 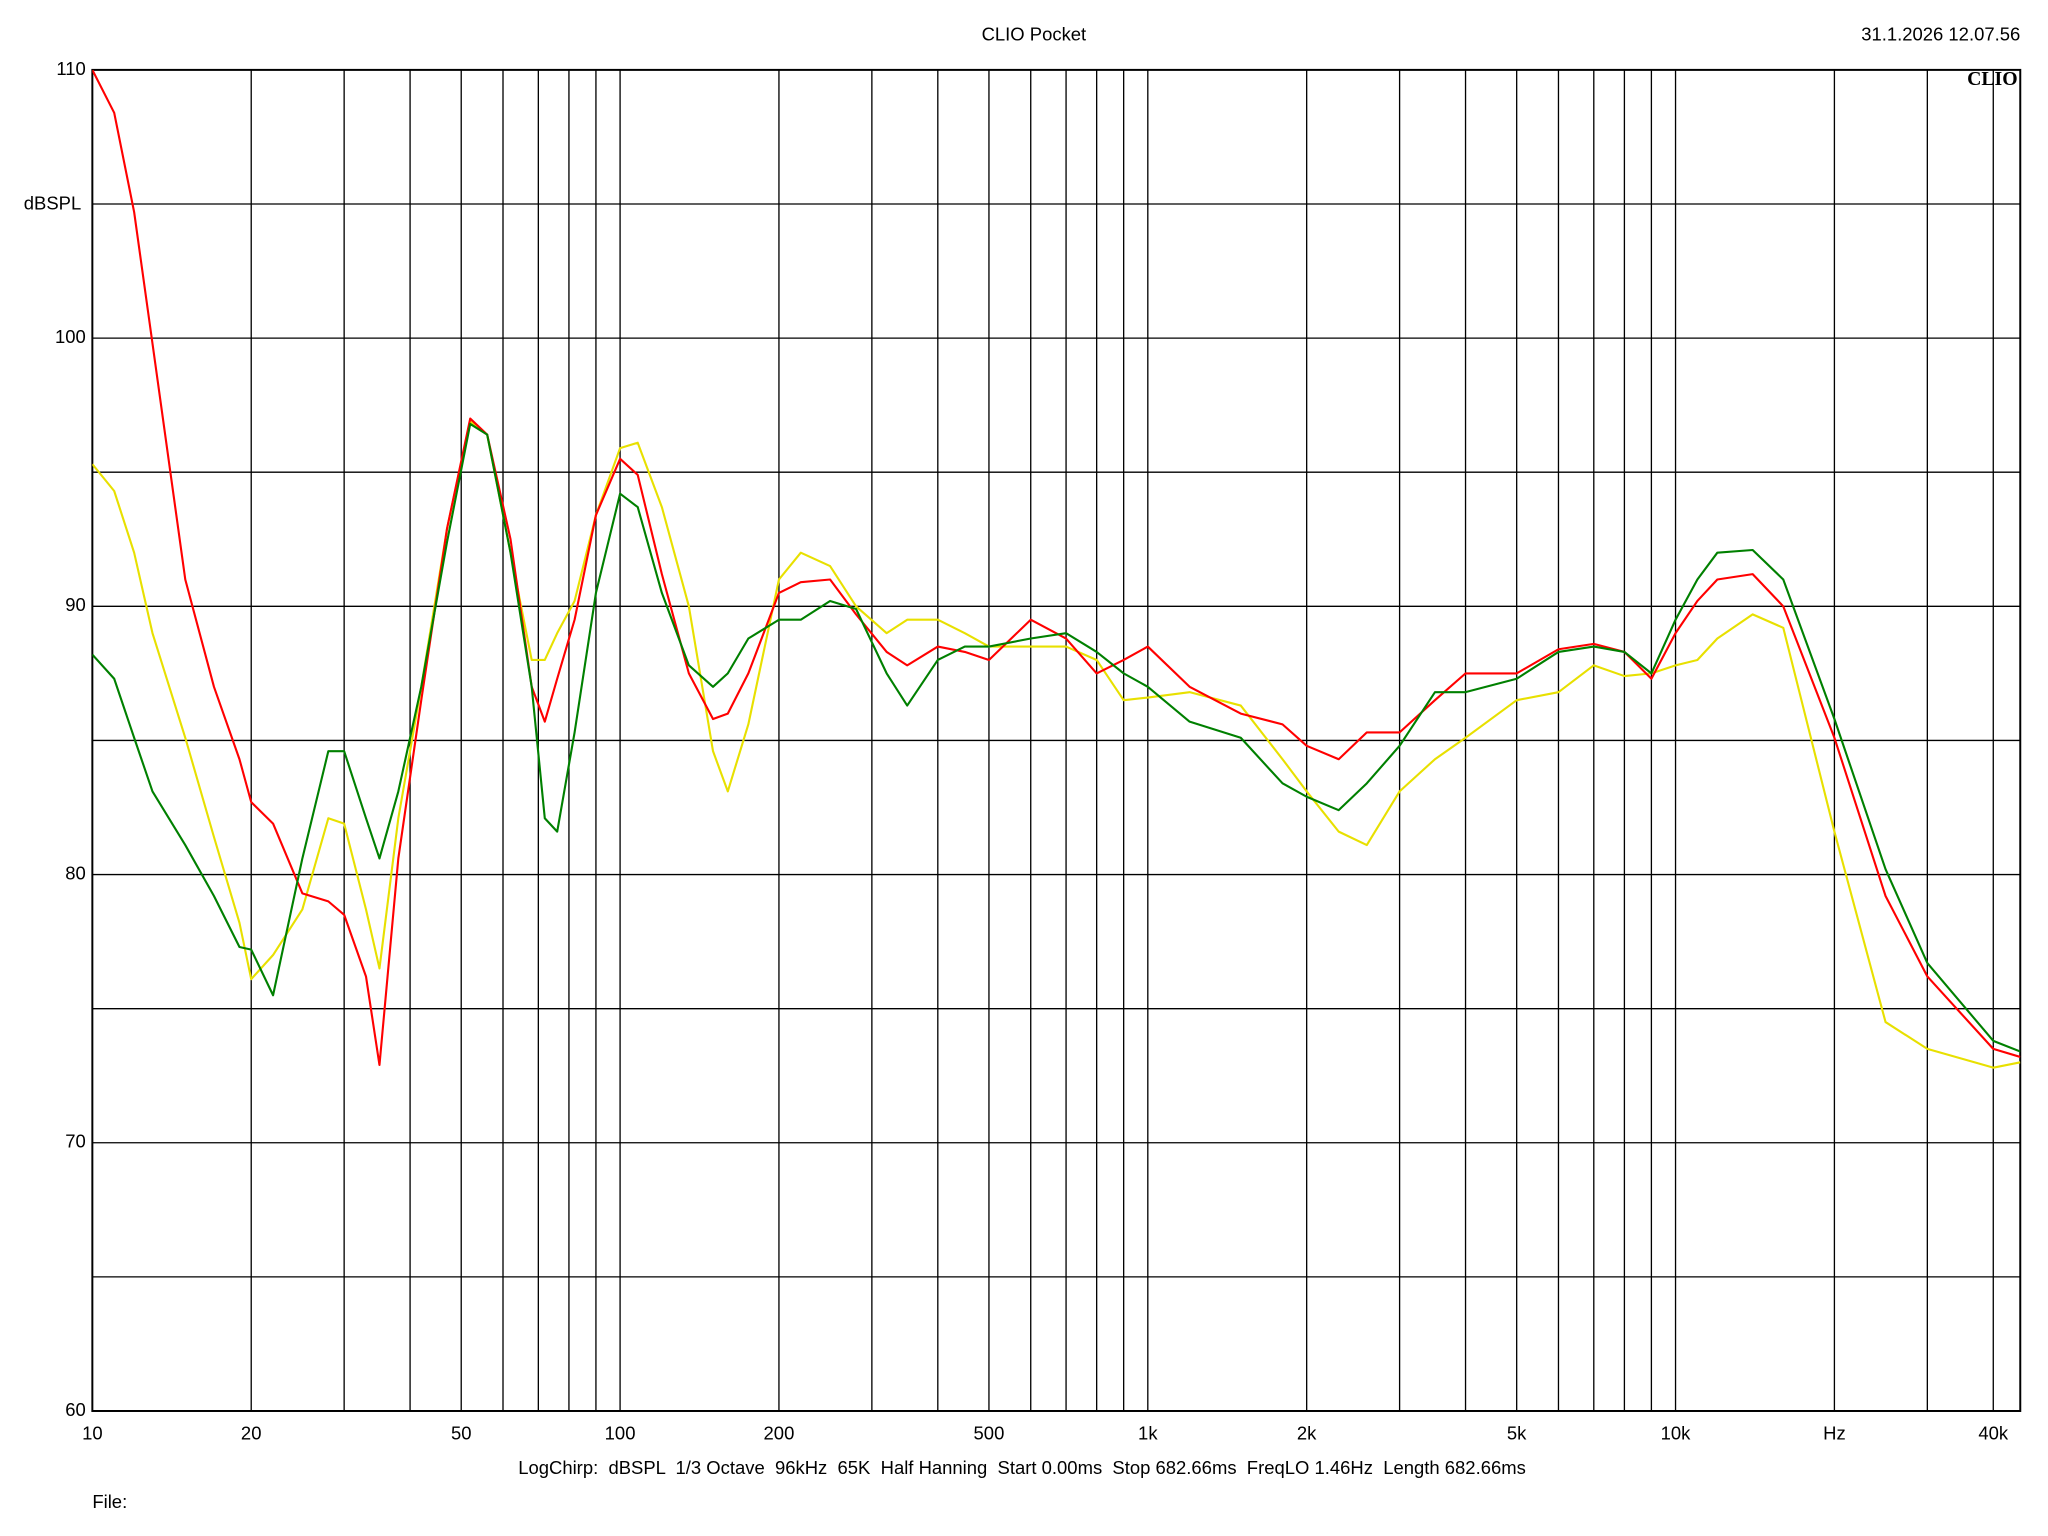 I want to click on y-tick-label: 60, so click(x=75, y=1409).